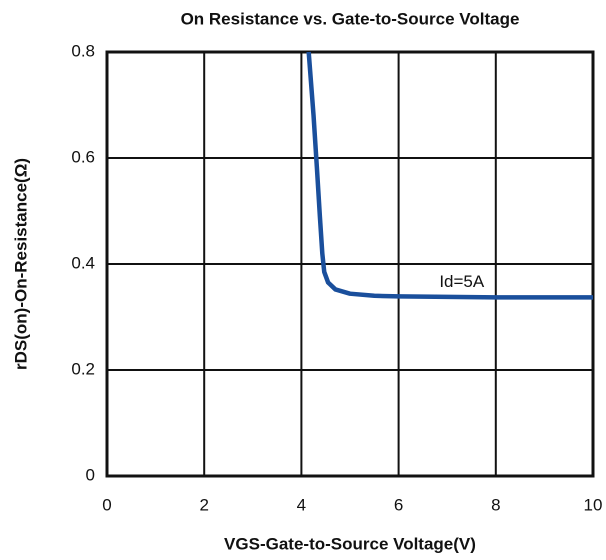 The width and height of the screenshot is (606, 560). Describe the element at coordinates (83, 368) in the screenshot. I see `y-tick-label: 0.2` at that location.